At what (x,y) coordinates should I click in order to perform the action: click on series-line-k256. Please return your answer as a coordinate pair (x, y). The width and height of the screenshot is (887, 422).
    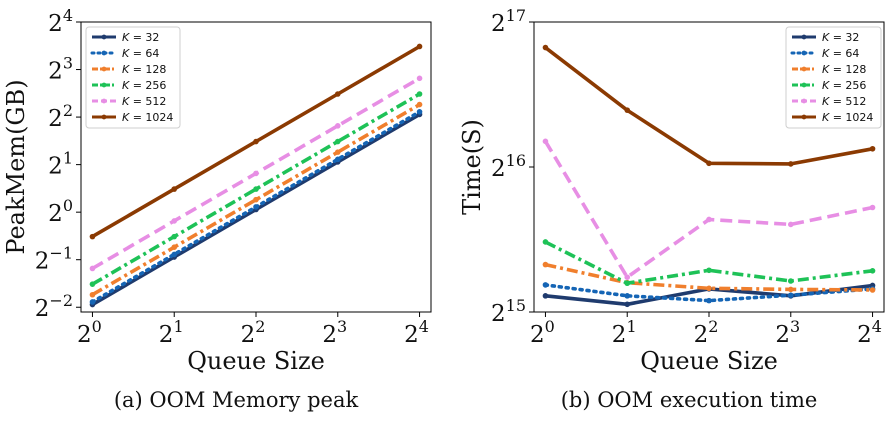
    Looking at the image, I should click on (708, 263).